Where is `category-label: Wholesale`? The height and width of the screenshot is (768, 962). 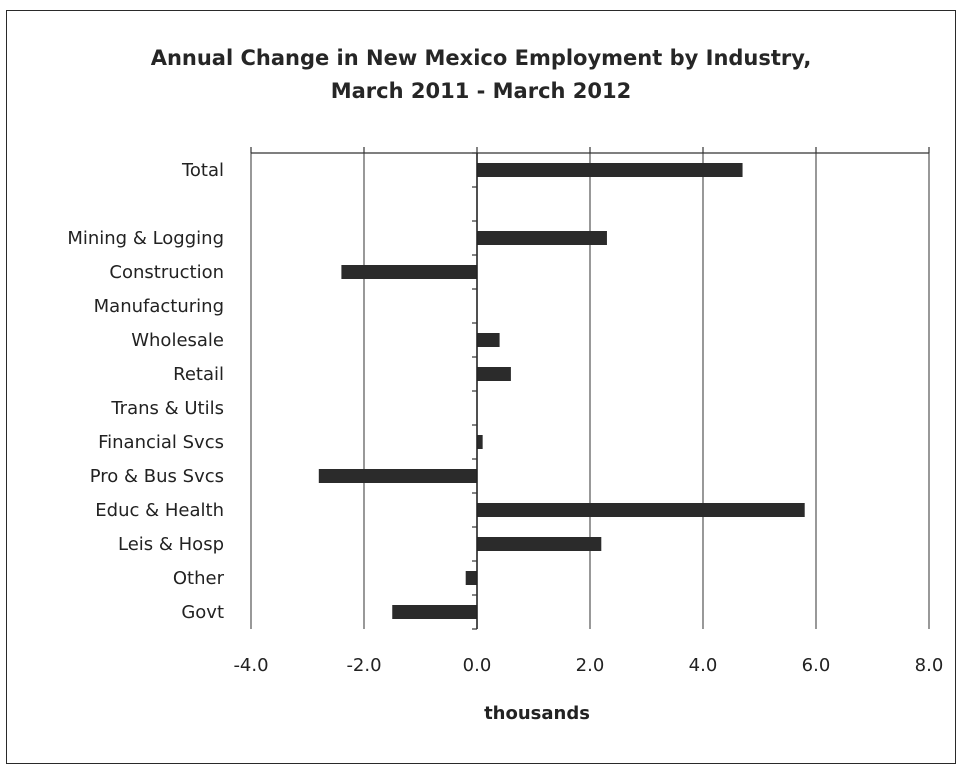 category-label: Wholesale is located at coordinates (177, 340).